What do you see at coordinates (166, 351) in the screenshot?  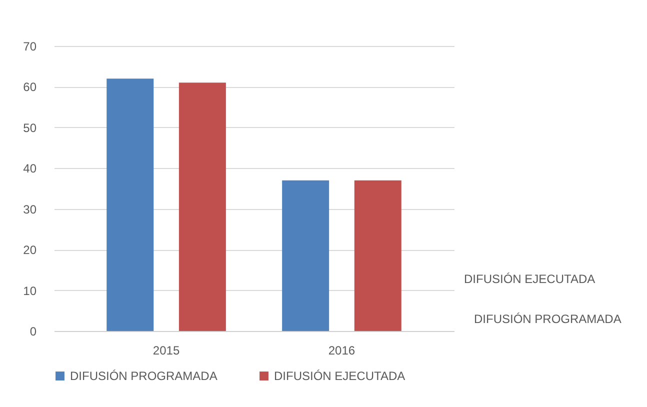 I see `x-tick-label: 2015` at bounding box center [166, 351].